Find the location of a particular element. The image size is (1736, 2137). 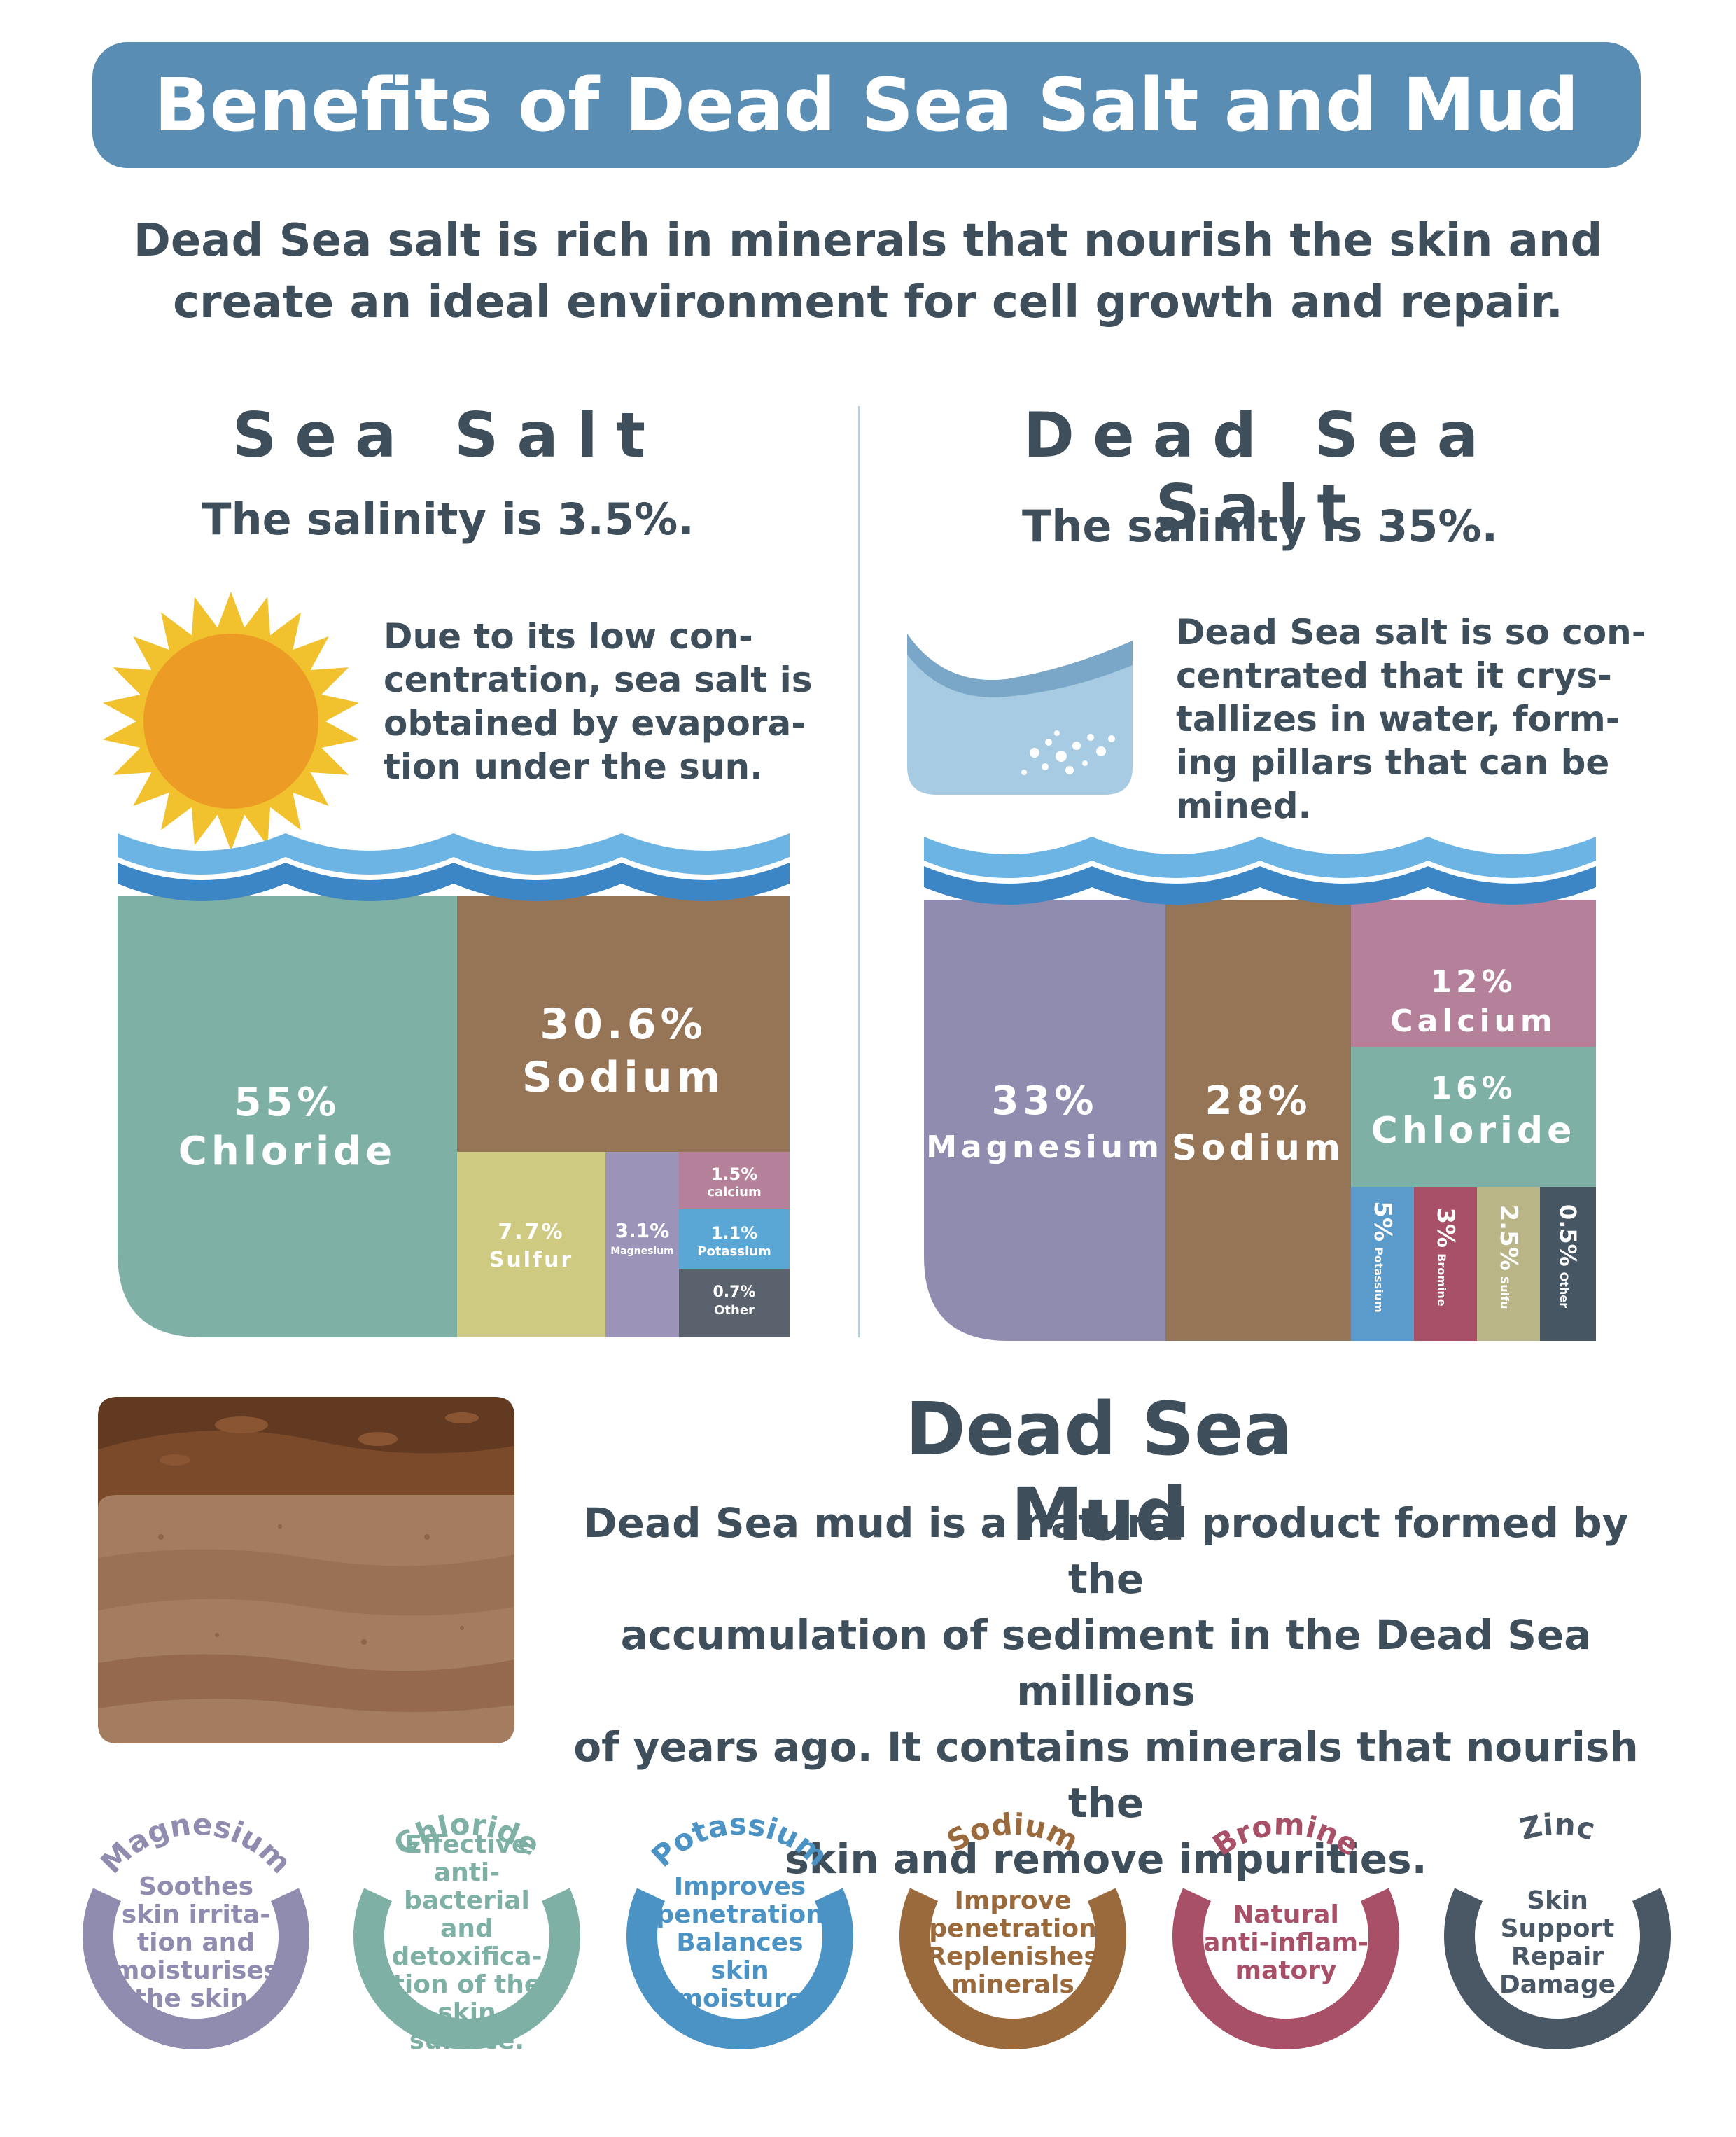

sea-salt-sodium-label: 30.6% Sodium is located at coordinates (623, 1051).